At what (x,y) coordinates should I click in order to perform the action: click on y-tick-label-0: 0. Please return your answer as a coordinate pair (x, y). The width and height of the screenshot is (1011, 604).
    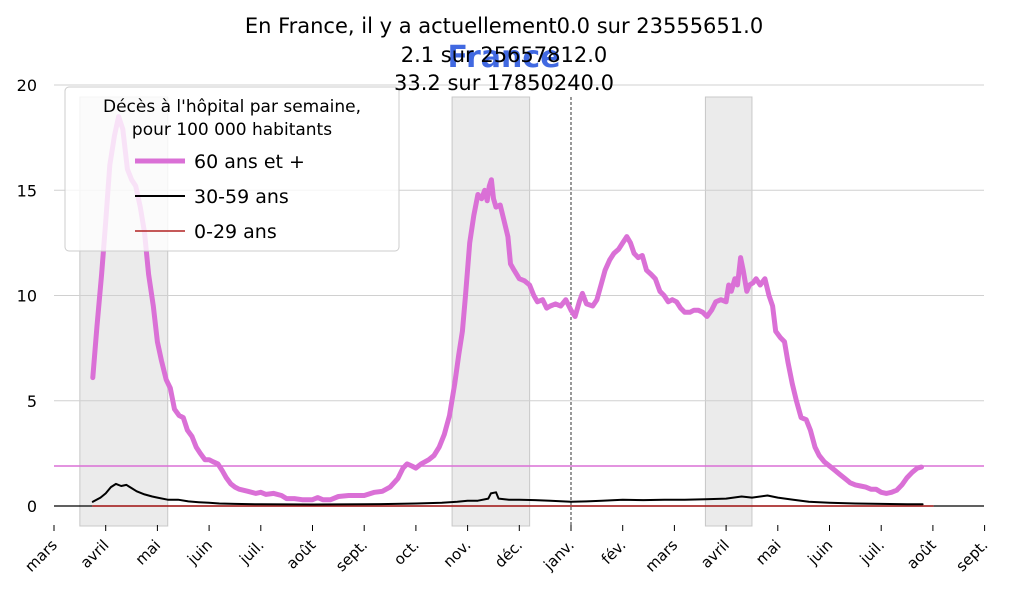
    Looking at the image, I should click on (32, 506).